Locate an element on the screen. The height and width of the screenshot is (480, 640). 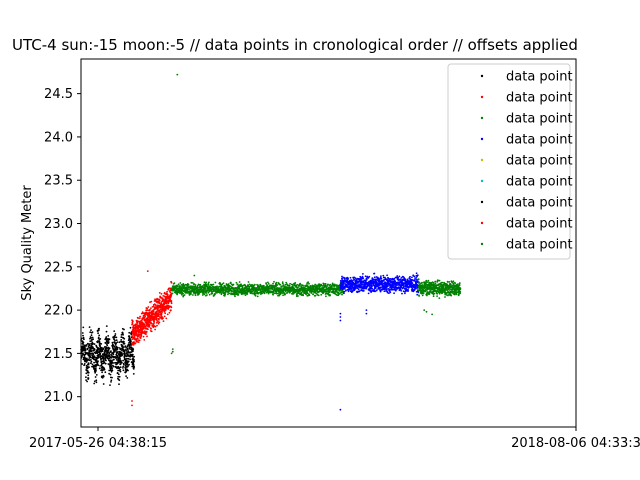
y-tick-label: 21.0 is located at coordinates (58, 397).